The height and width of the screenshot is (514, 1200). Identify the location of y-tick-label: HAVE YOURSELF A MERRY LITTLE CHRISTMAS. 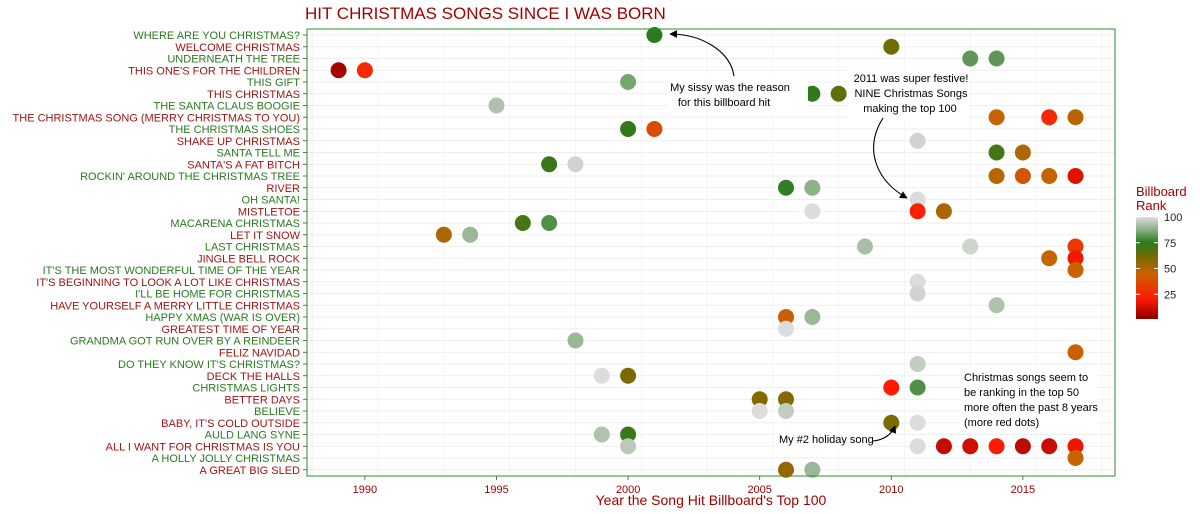
(175, 306).